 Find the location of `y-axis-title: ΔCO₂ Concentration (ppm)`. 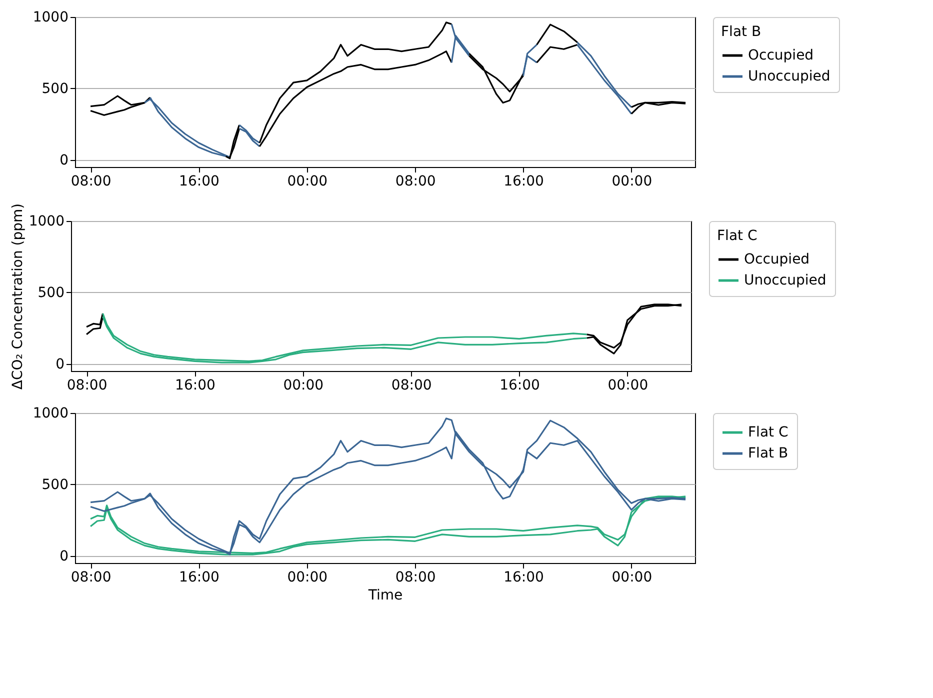

y-axis-title: ΔCO₂ Concentration (ppm) is located at coordinates (18, 296).